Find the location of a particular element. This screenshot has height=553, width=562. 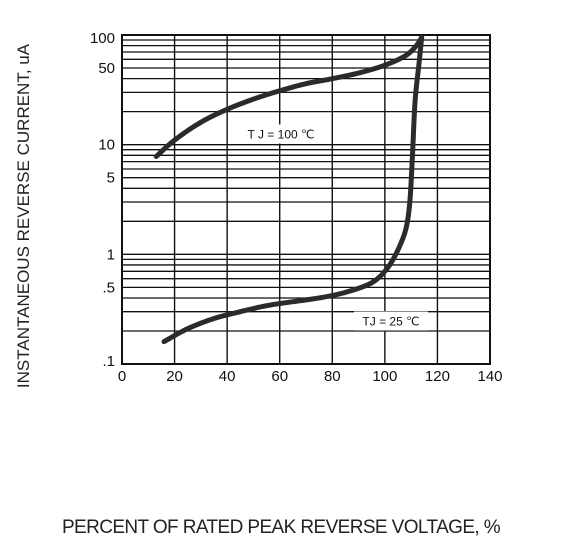

x-tick-label: 120 is located at coordinates (437, 376).